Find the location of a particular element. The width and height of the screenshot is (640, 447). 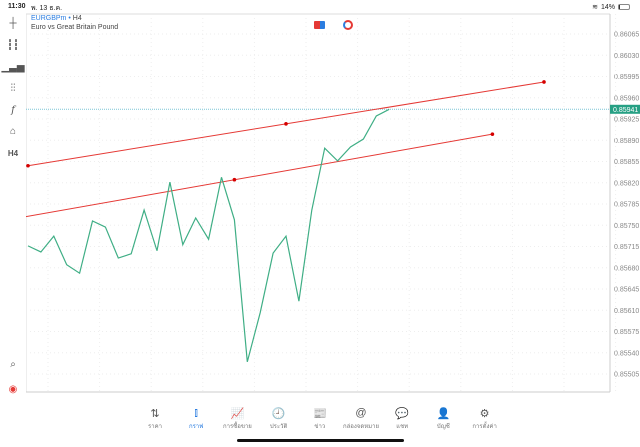

one-click-trading-icon is located at coordinates (319, 25).